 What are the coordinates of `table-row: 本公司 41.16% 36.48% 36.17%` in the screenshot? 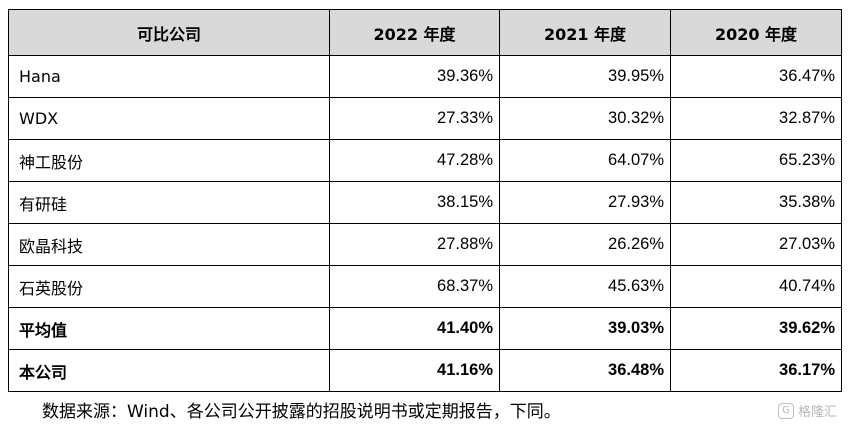 It's located at (425, 370).